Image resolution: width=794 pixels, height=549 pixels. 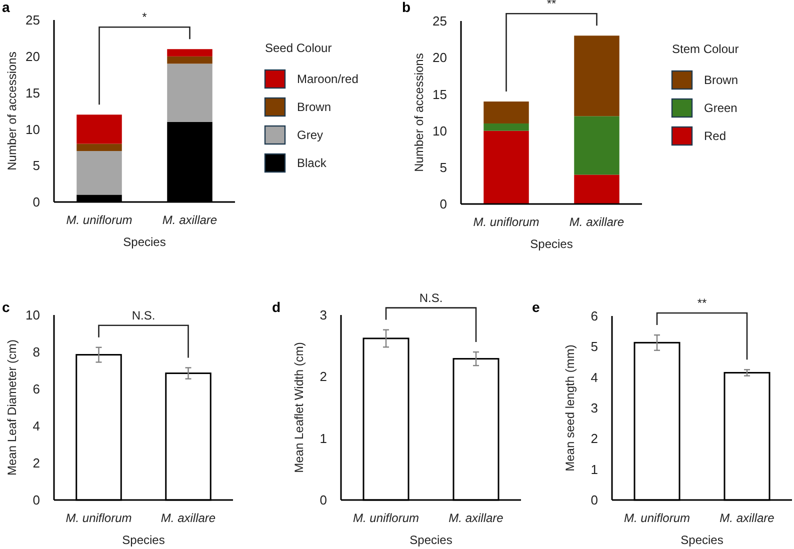 What do you see at coordinates (6, 7) in the screenshot?
I see `chart-title: a` at bounding box center [6, 7].